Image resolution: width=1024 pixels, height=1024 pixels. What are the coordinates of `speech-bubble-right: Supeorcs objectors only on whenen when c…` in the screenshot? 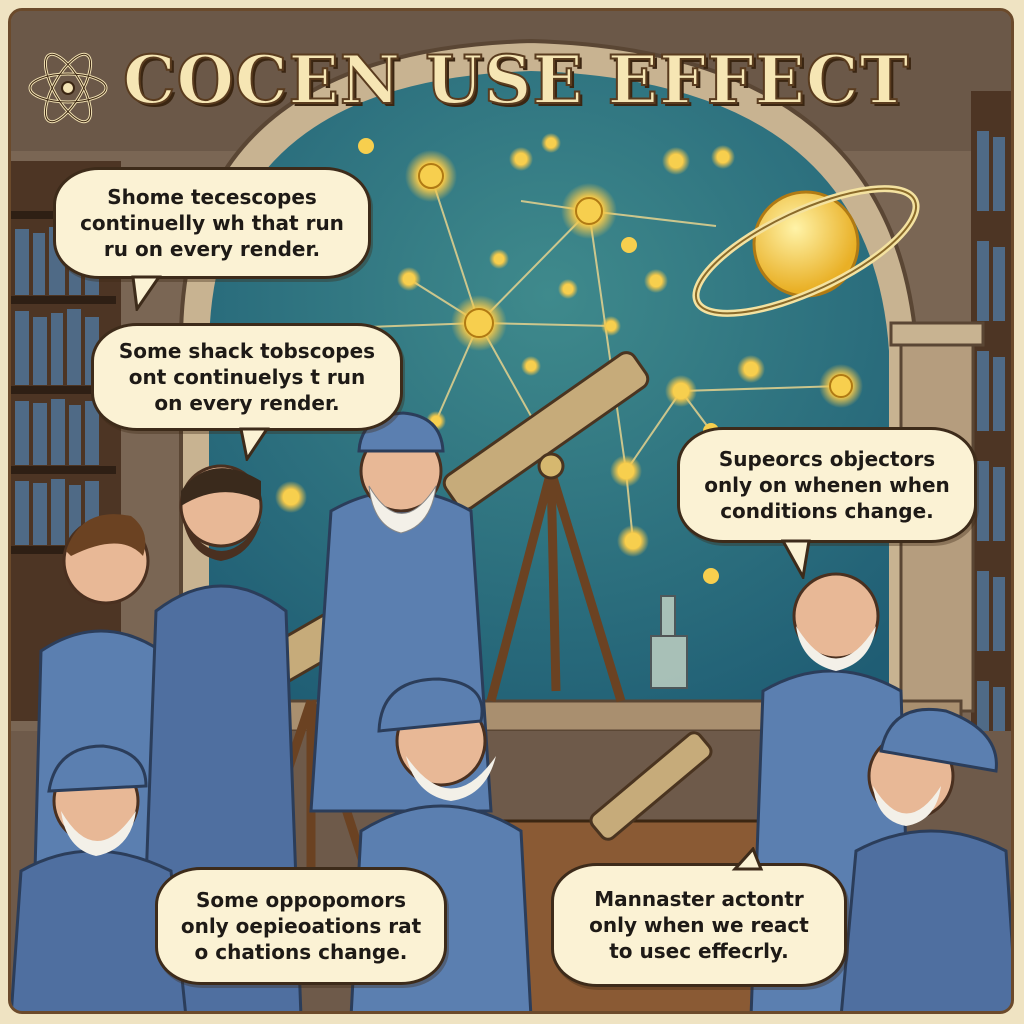 It's located at (827, 485).